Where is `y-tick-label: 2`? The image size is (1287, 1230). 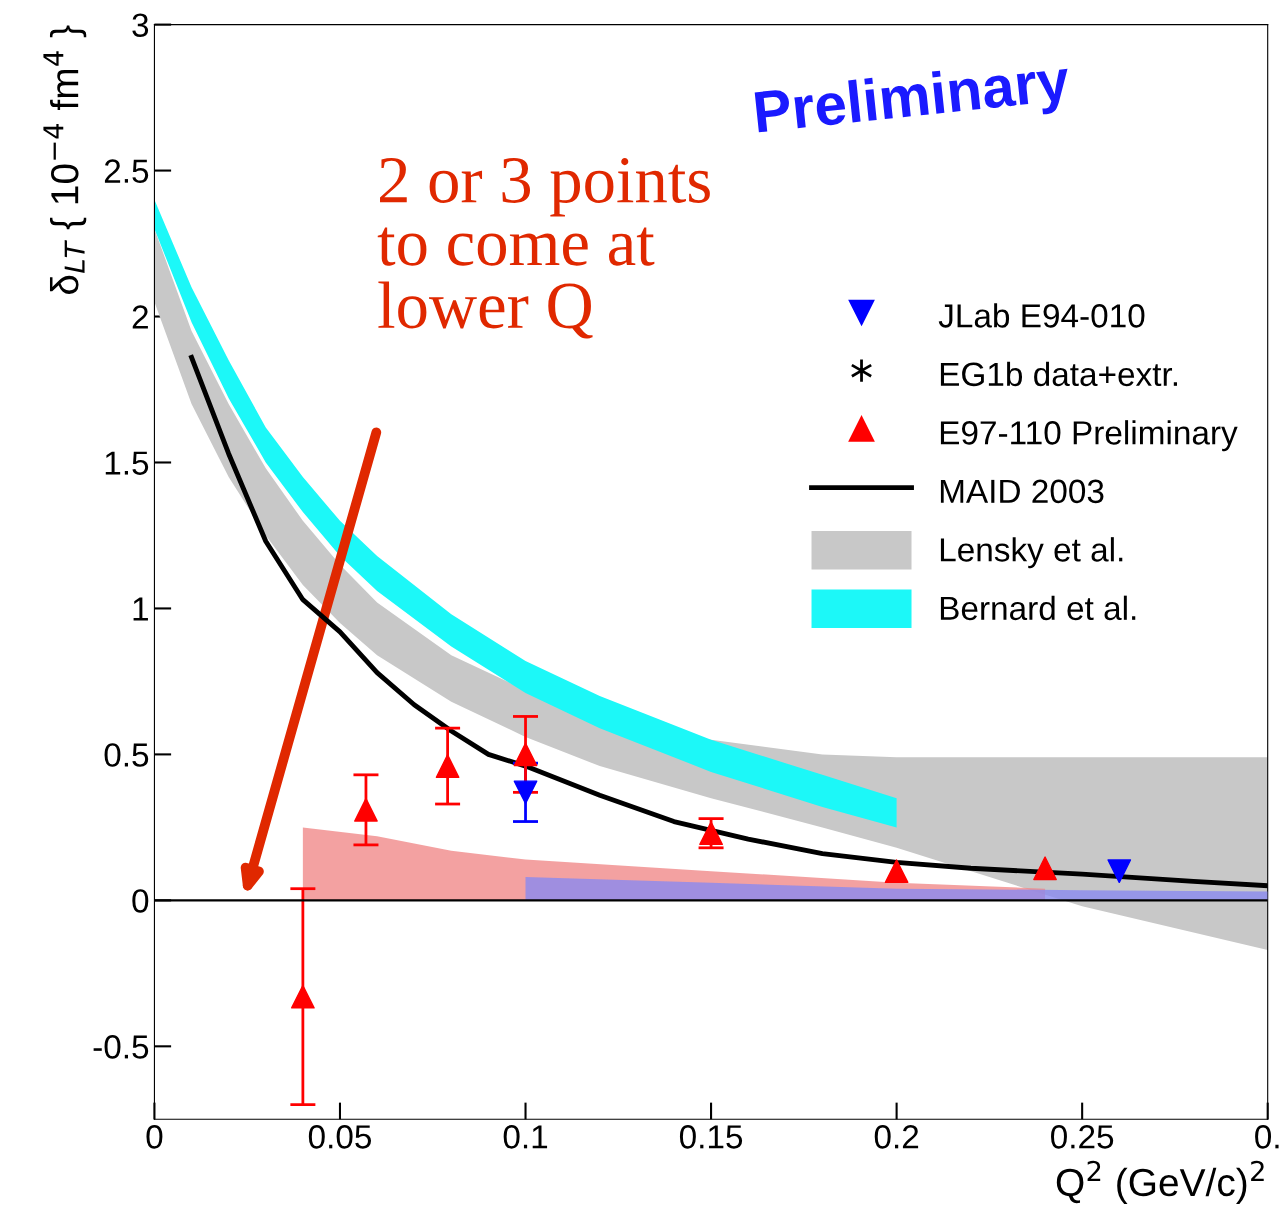 y-tick-label: 2 is located at coordinates (140, 317).